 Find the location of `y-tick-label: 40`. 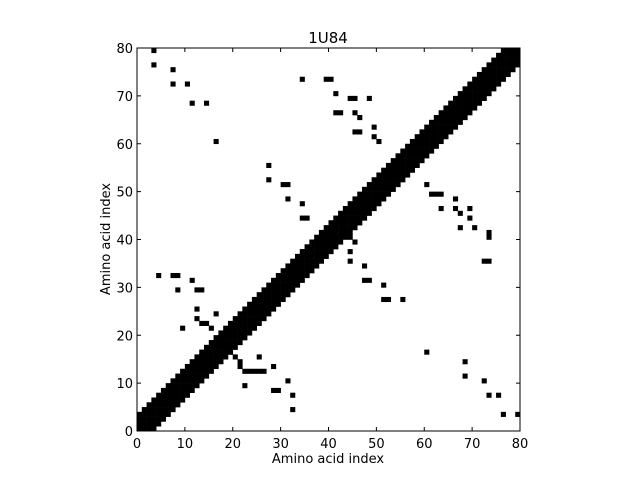

y-tick-label: 40 is located at coordinates (124, 241).